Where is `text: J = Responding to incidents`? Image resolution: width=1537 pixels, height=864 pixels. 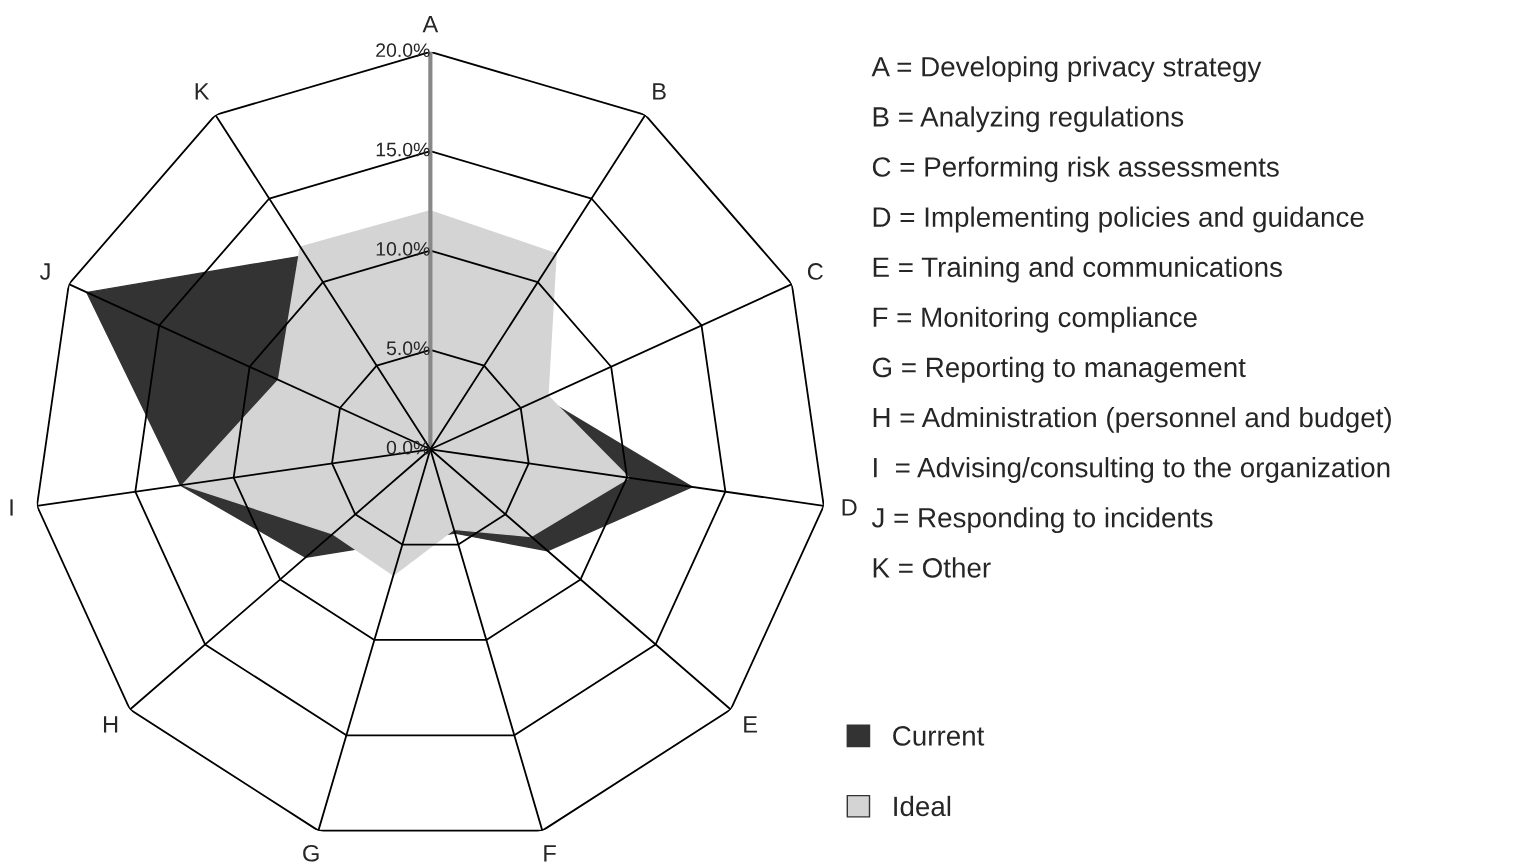 text: J = Responding to incidents is located at coordinates (1042, 520).